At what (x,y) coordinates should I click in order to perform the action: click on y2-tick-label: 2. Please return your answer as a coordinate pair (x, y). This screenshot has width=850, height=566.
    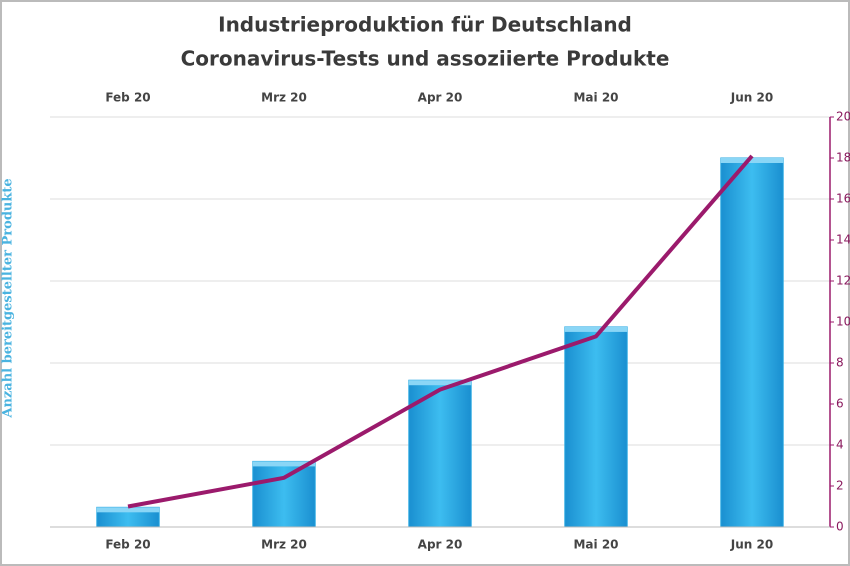
    Looking at the image, I should click on (840, 486).